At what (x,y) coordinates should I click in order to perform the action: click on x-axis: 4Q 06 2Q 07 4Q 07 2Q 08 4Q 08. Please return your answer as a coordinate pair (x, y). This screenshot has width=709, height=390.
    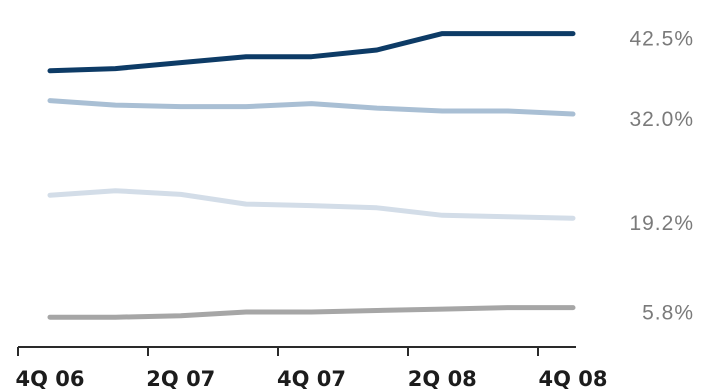
    Looking at the image, I should click on (312, 368).